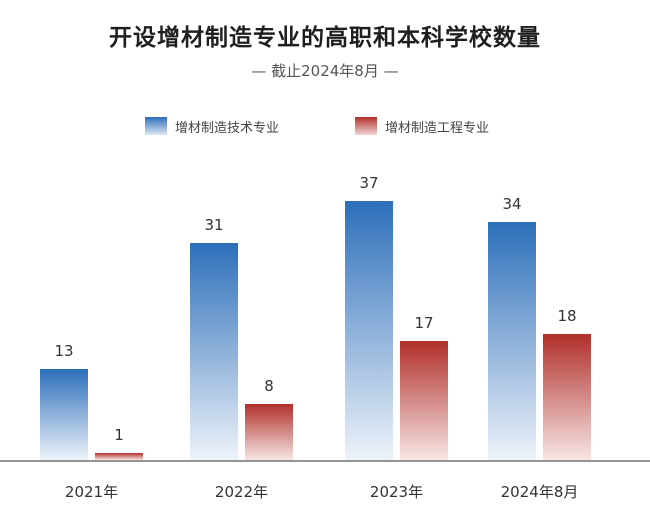 This screenshot has width=650, height=508. What do you see at coordinates (269, 386) in the screenshot?
I see `data-label-series-2-2: 8` at bounding box center [269, 386].